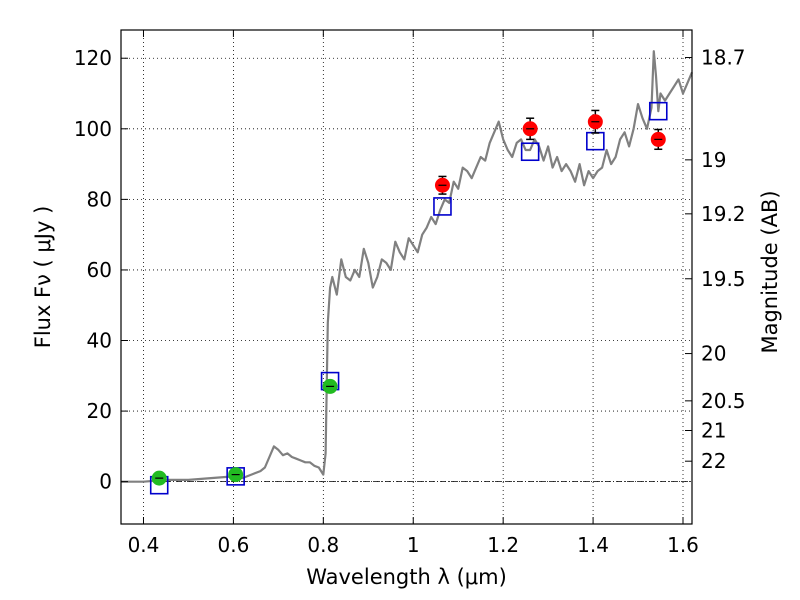 The height and width of the screenshot is (600, 800). Describe the element at coordinates (713, 354) in the screenshot. I see `y2-tick-label: 20` at that location.